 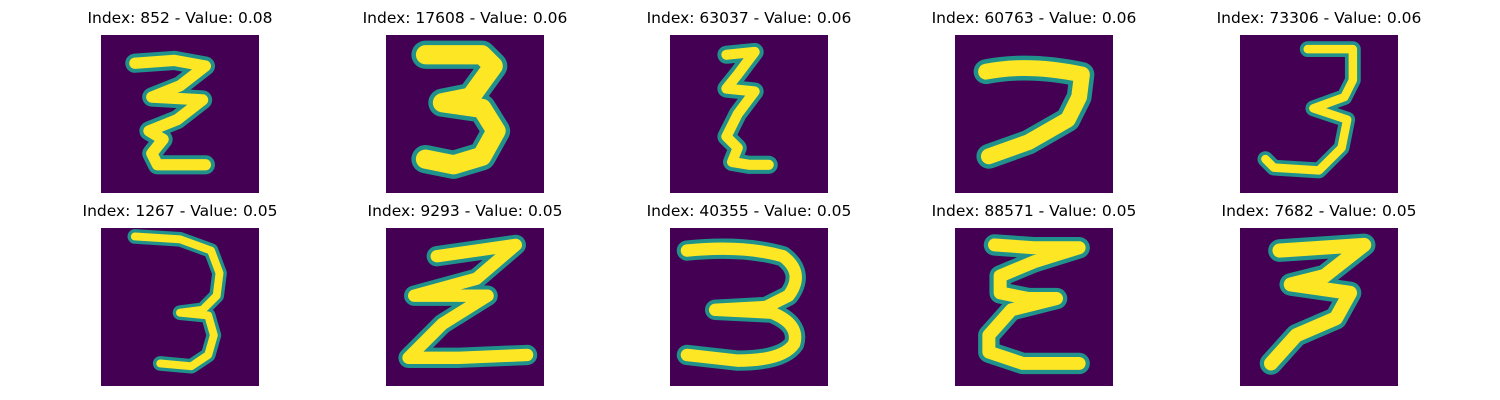 I want to click on panel: Index: 63037 - Value: 0.06, so click(x=749, y=103).